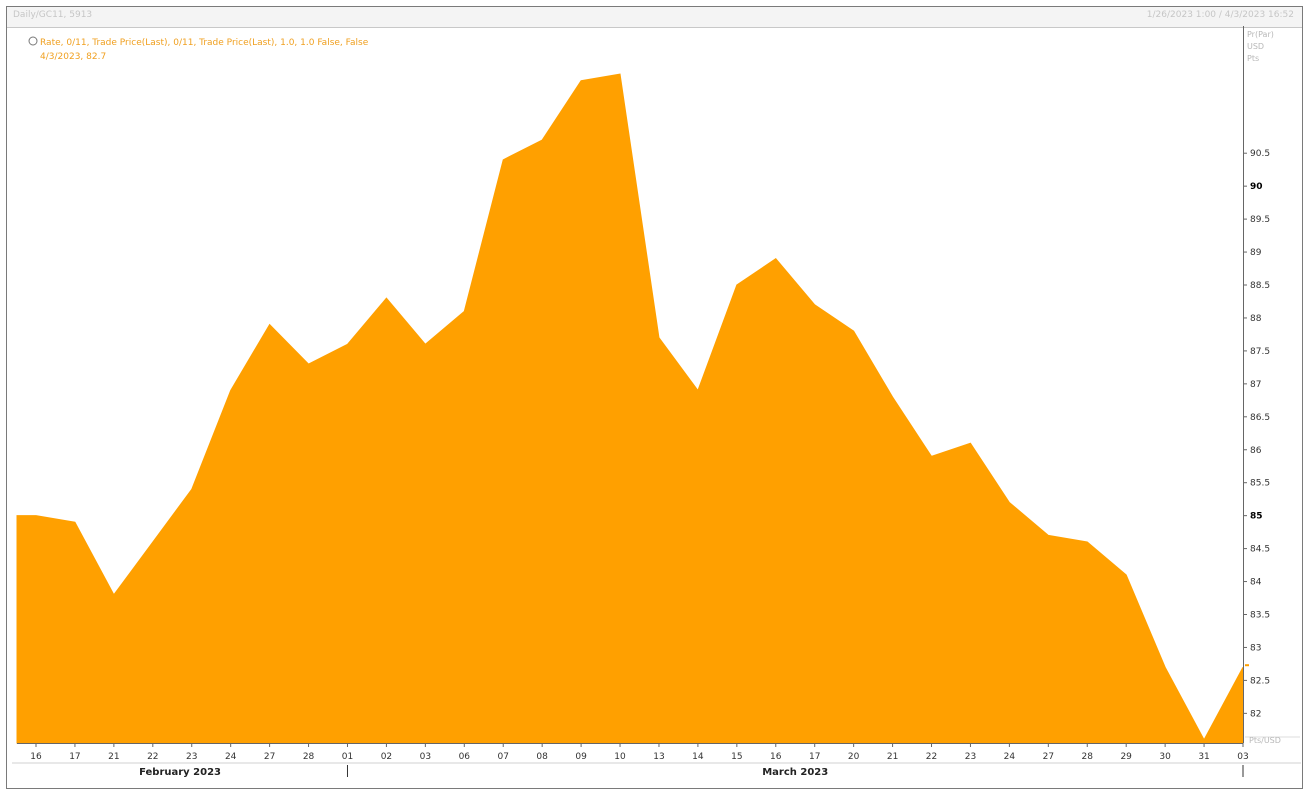 The width and height of the screenshot is (1313, 795). I want to click on x-tick-label: 09, so click(581, 757).